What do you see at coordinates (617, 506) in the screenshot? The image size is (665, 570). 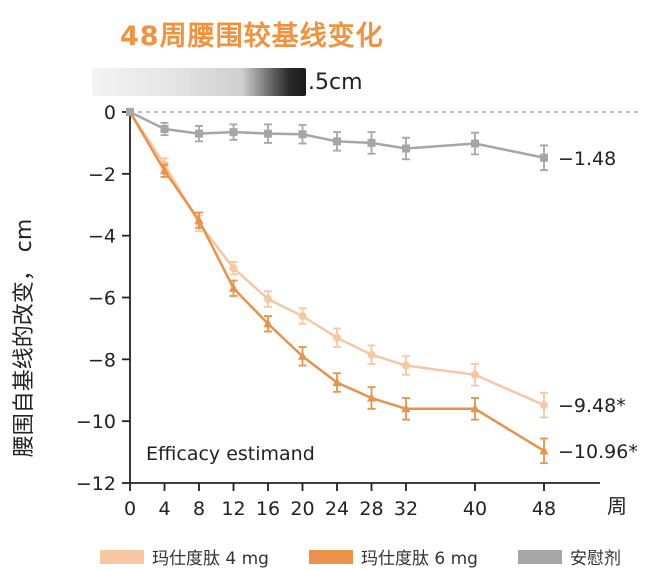 I see `x-axis-label: 周` at bounding box center [617, 506].